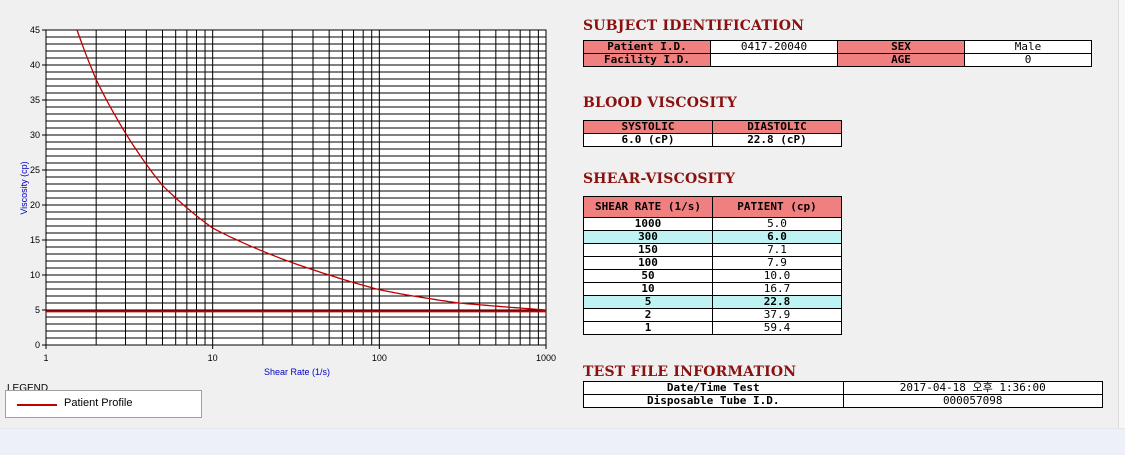 The image size is (1125, 455). I want to click on patient-value-cell: 59.4, so click(777, 328).